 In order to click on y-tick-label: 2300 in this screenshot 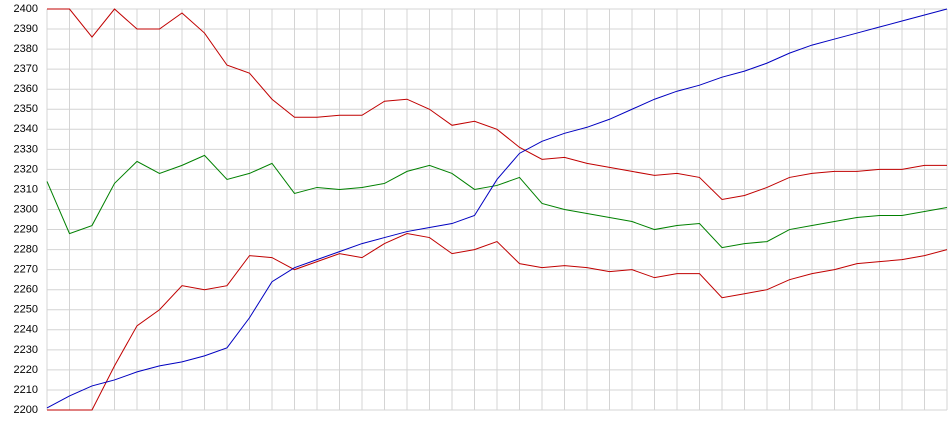, I will do `click(26, 209)`.